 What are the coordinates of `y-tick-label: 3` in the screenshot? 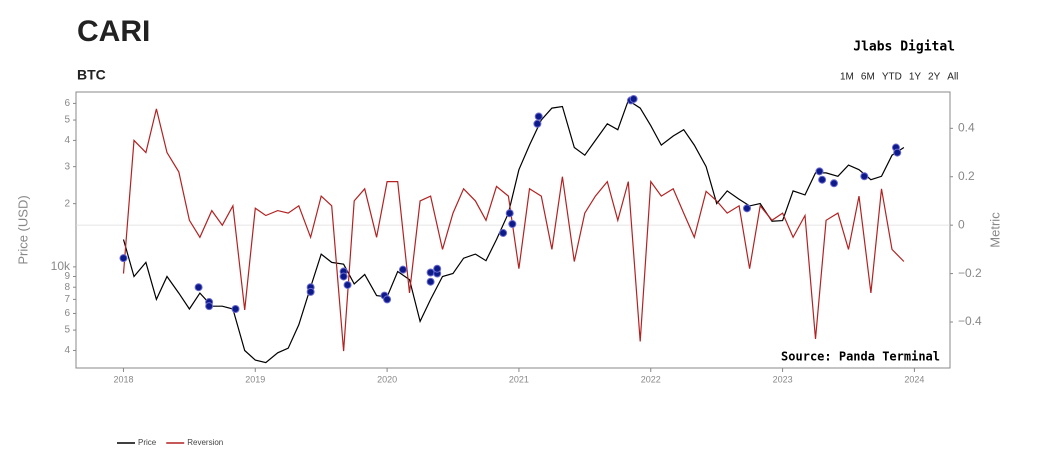 It's located at (67, 166).